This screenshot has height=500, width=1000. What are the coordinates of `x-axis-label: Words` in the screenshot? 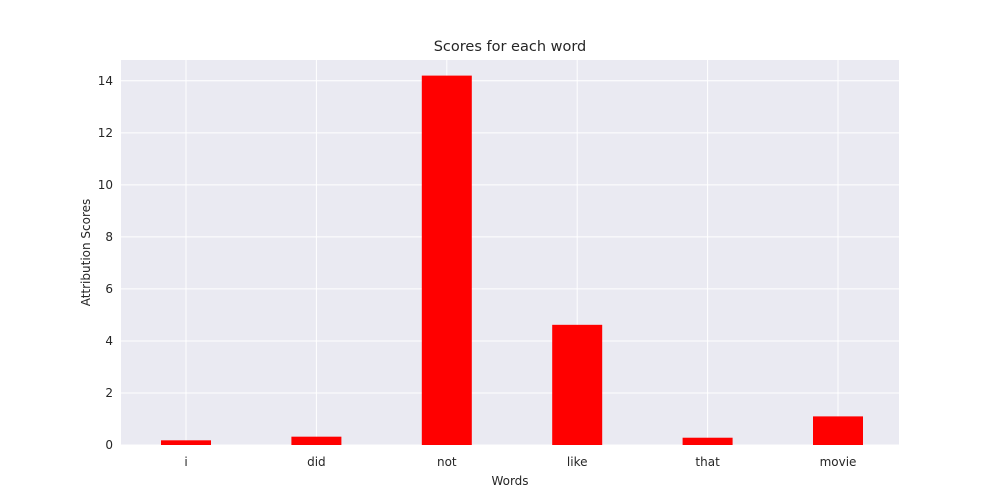 It's located at (509, 481).